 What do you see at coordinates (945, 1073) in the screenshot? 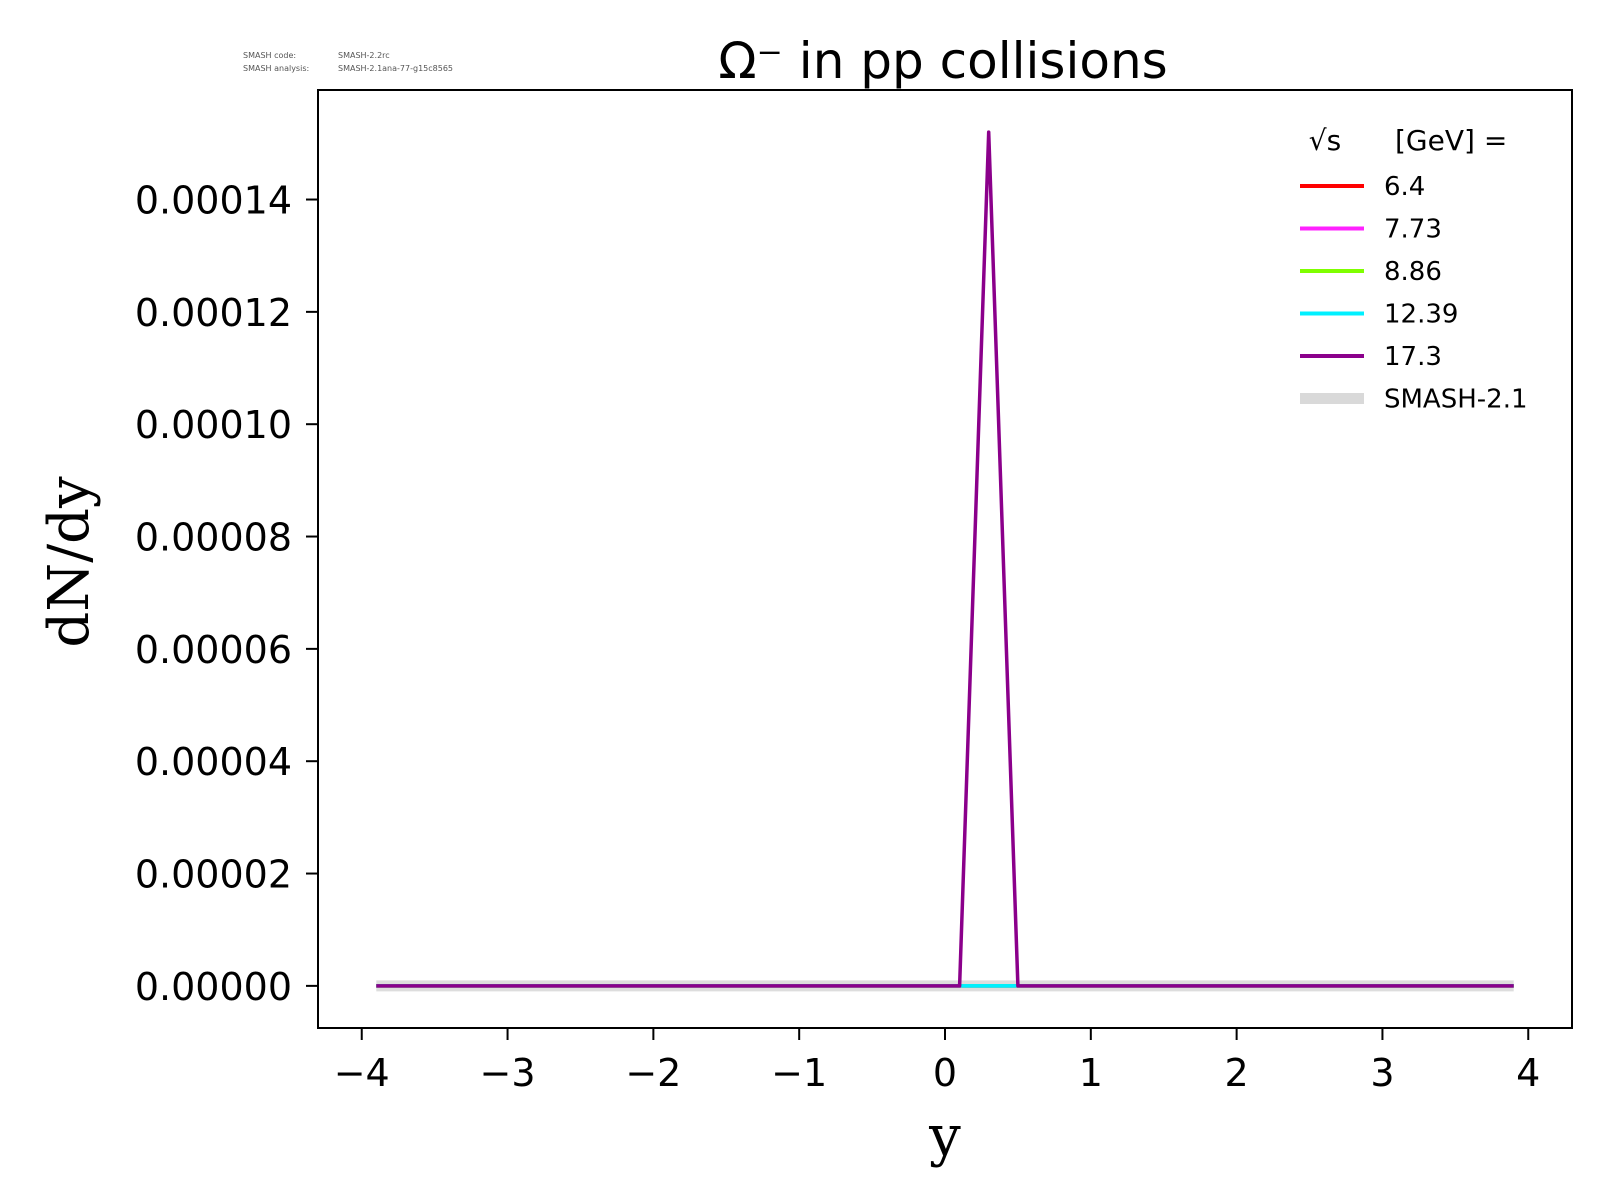
I see `x-tick-label: 0` at bounding box center [945, 1073].